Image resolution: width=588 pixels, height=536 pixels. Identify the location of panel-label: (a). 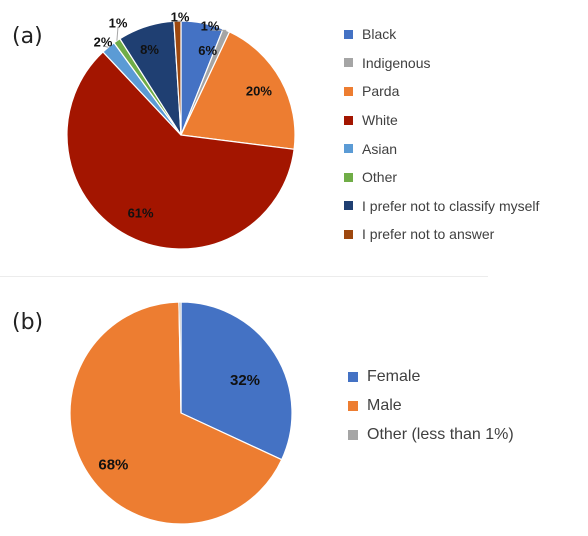
(27, 36).